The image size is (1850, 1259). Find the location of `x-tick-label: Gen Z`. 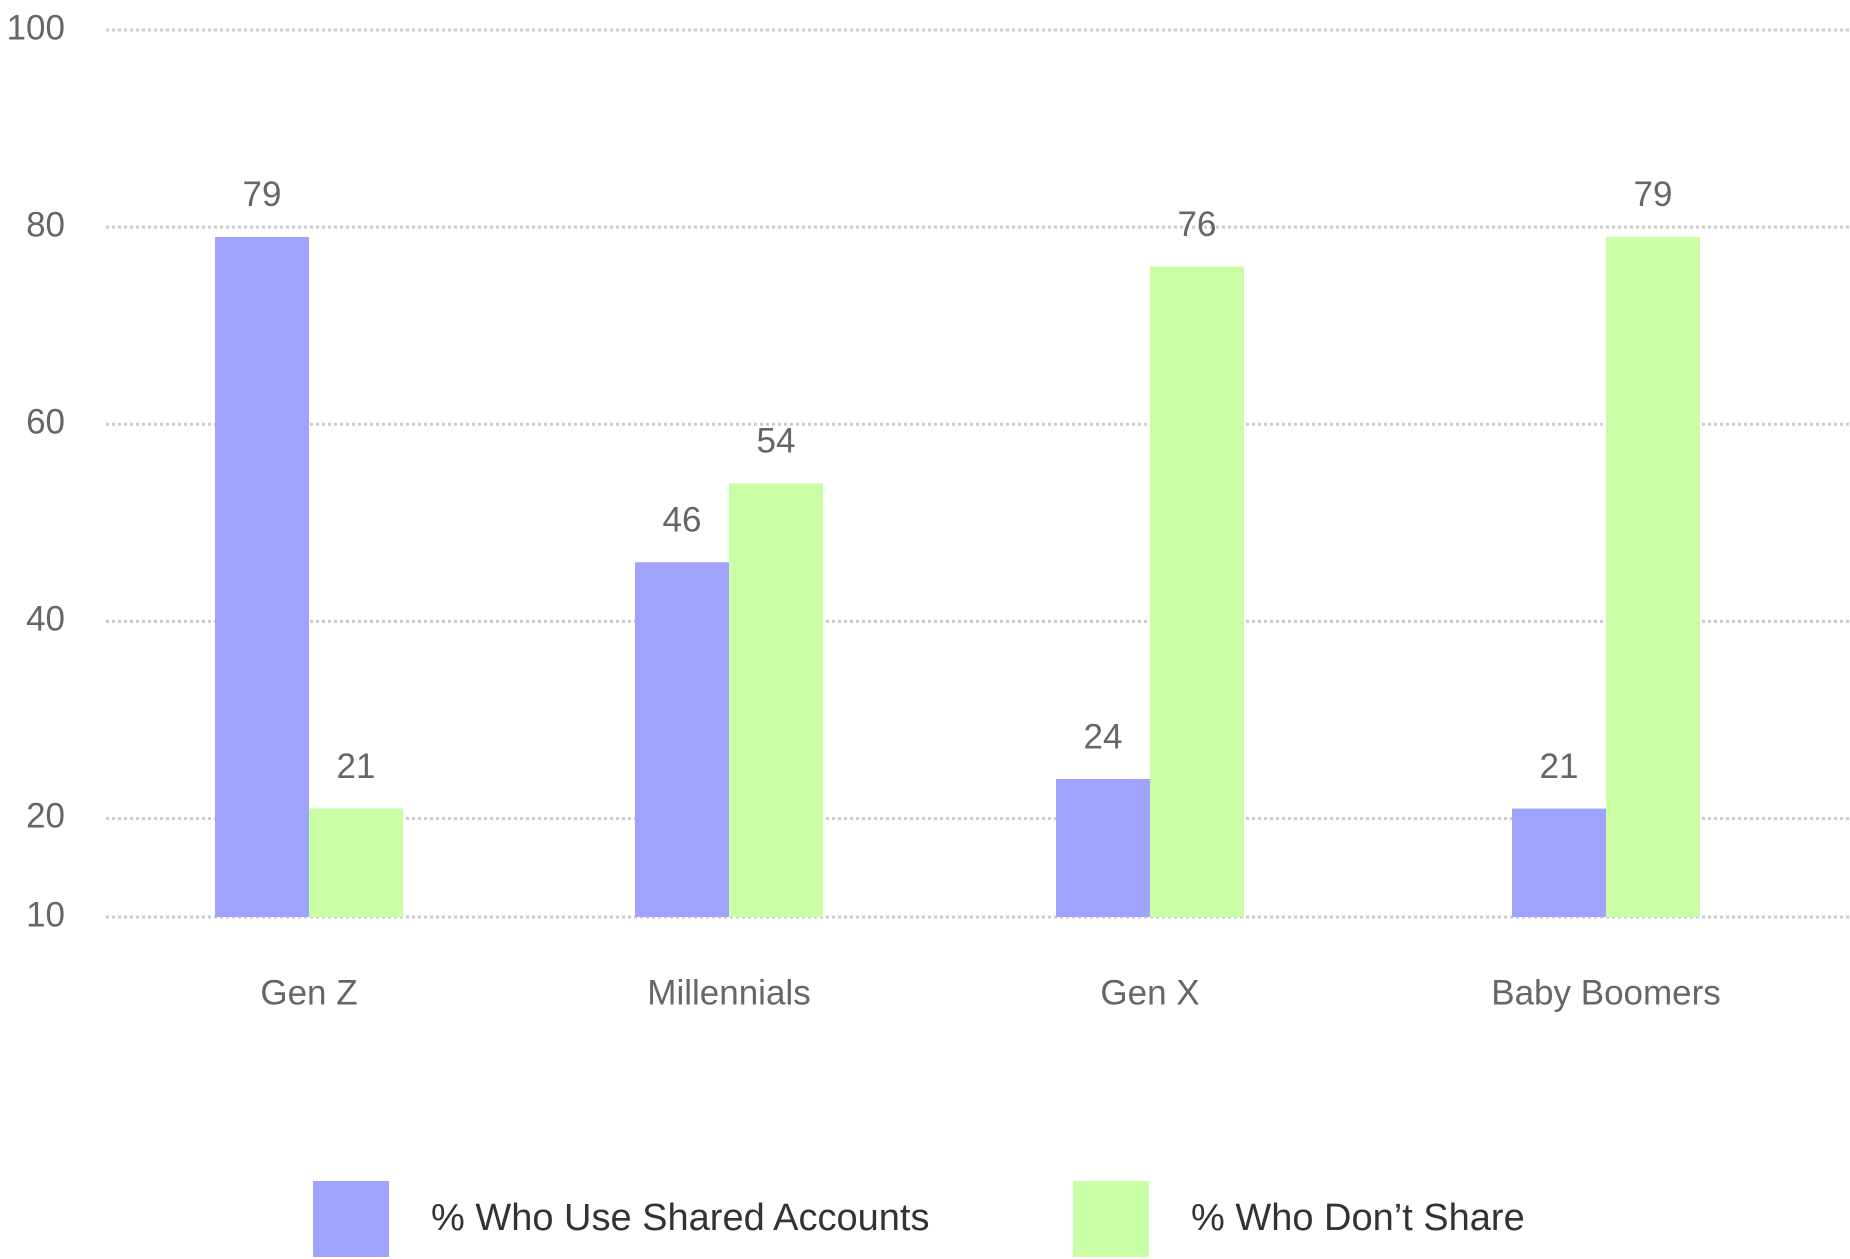

x-tick-label: Gen Z is located at coordinates (308, 992).